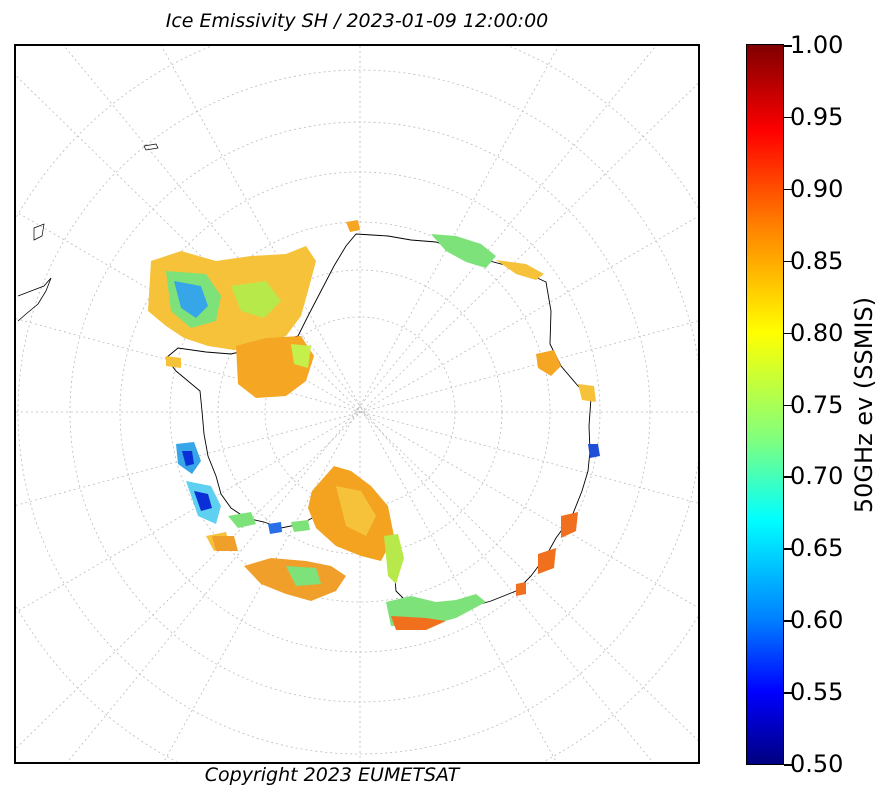  I want to click on falklands-coast, so click(39, 232).